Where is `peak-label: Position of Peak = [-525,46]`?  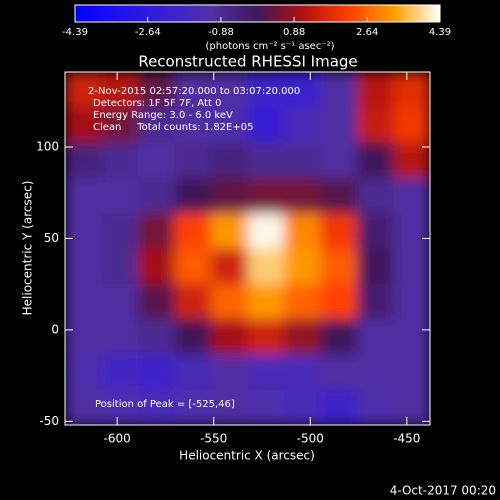 peak-label: Position of Peak = [-525,46] is located at coordinates (165, 404).